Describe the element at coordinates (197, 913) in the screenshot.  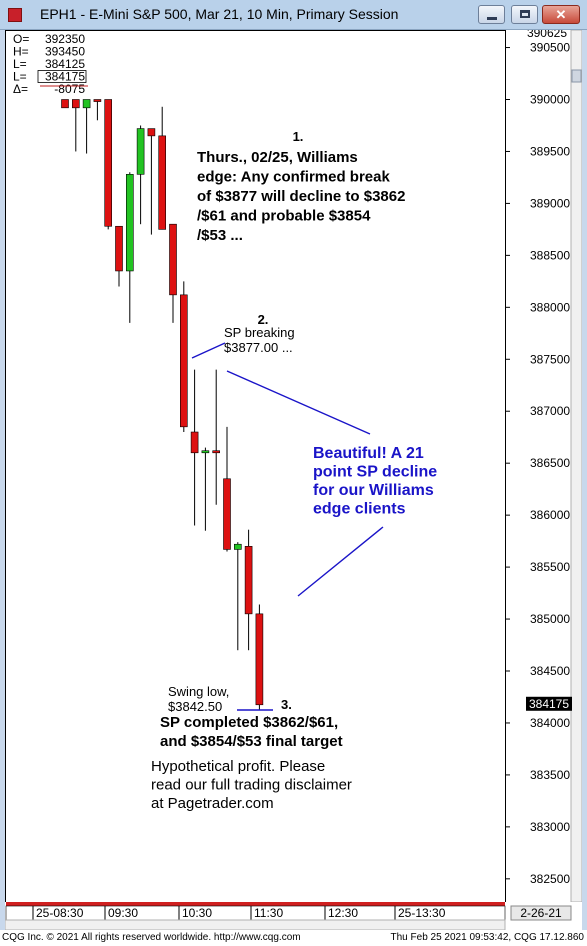
I see `x-tick-label: 10:30` at that location.